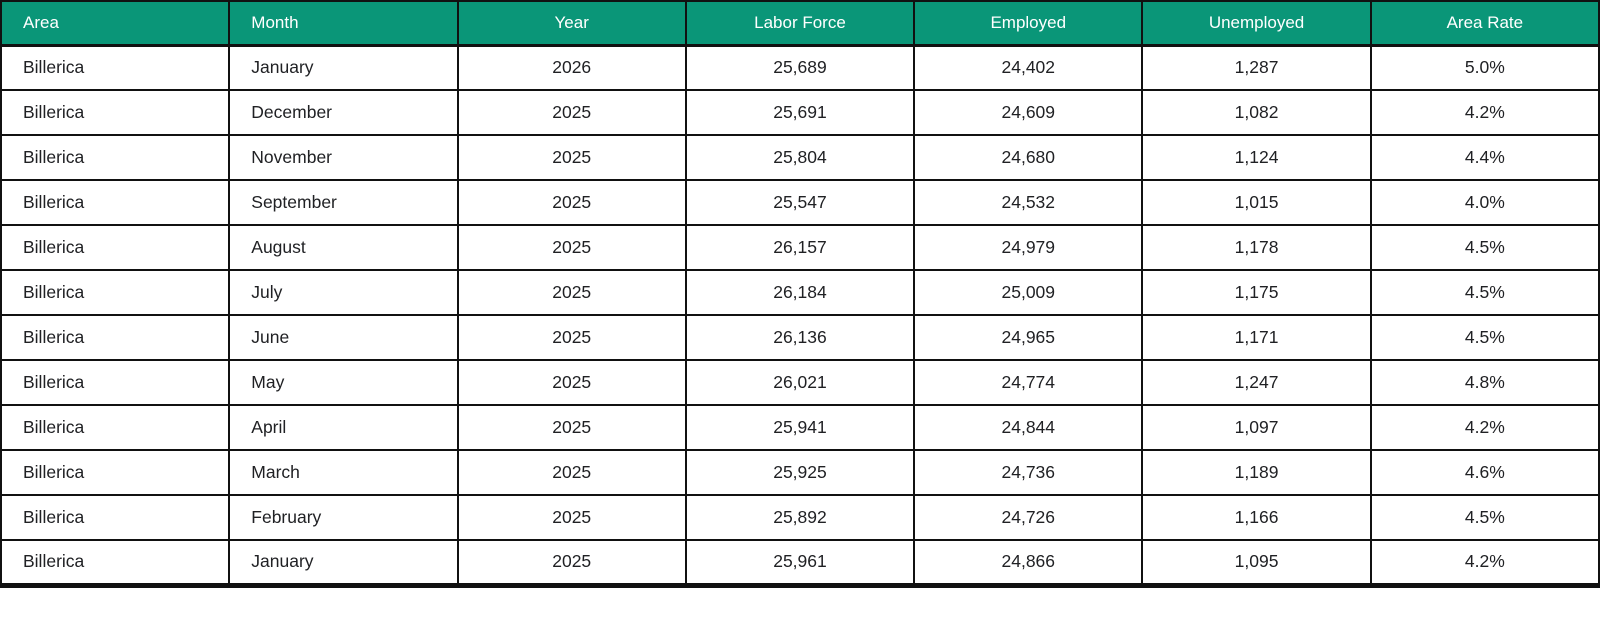  I want to click on table-cell-labor-force: 25,941, so click(800, 427).